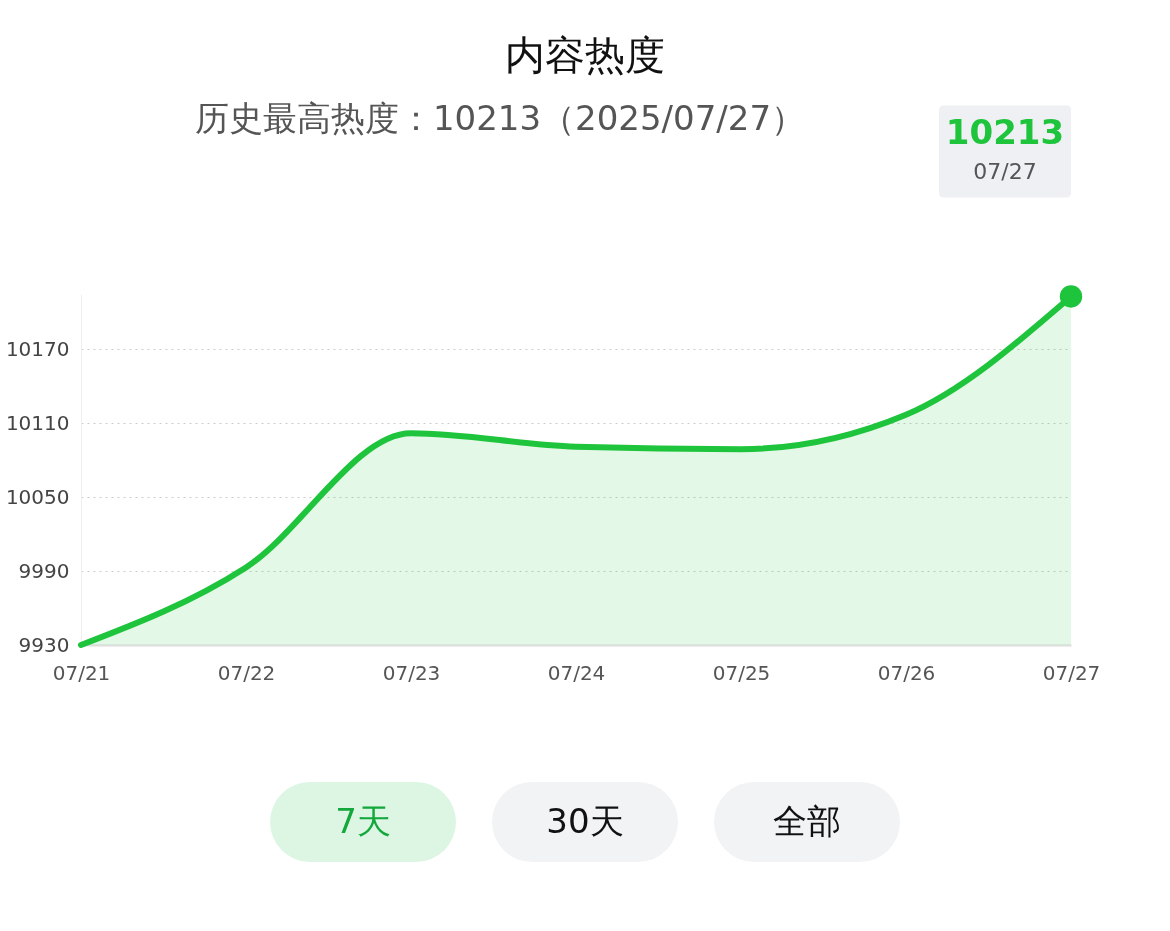 This screenshot has height=931, width=1170. Describe the element at coordinates (1005, 172) in the screenshot. I see `text: 07/27` at that location.